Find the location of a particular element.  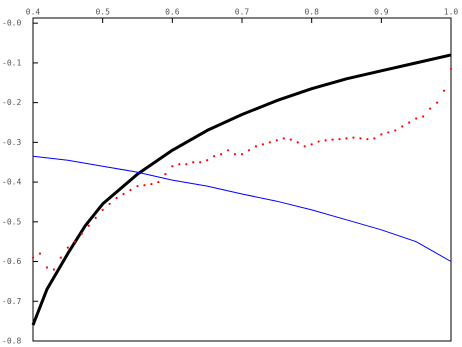

y-tick-label: -0.1 is located at coordinates (11, 62).